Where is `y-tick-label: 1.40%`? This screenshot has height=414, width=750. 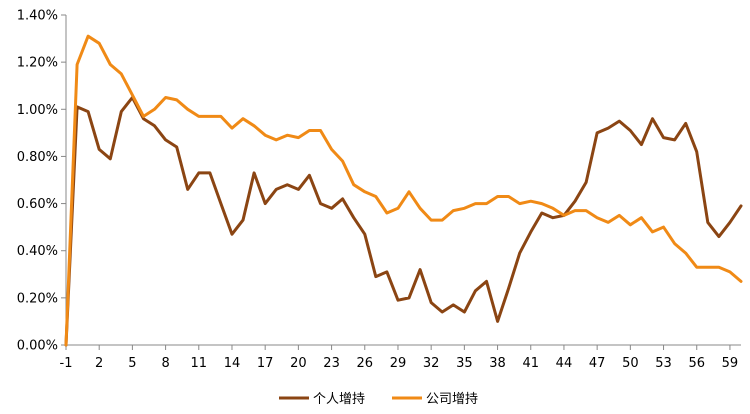 y-tick-label: 1.40% is located at coordinates (37, 16).